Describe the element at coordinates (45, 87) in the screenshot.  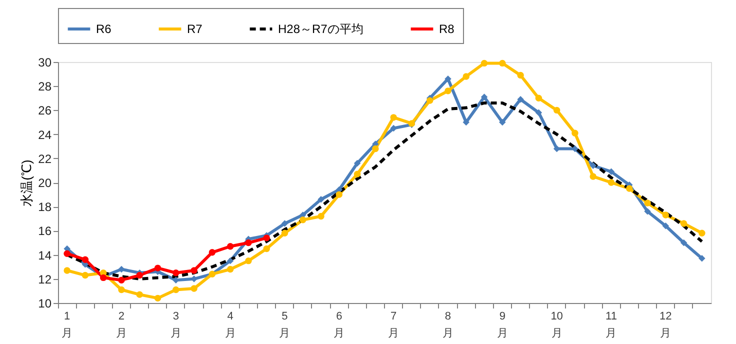
I see `y-tick-label: 28` at that location.